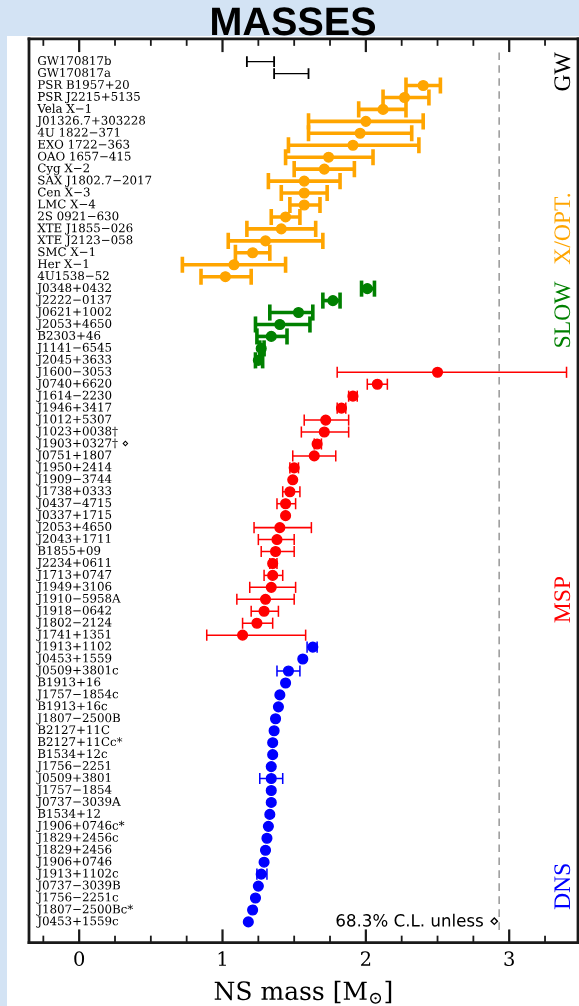 Image resolution: width=579 pixels, height=1006 pixels. What do you see at coordinates (74, 659) in the screenshot?
I see `y-tick-label: J0453+1559` at bounding box center [74, 659].